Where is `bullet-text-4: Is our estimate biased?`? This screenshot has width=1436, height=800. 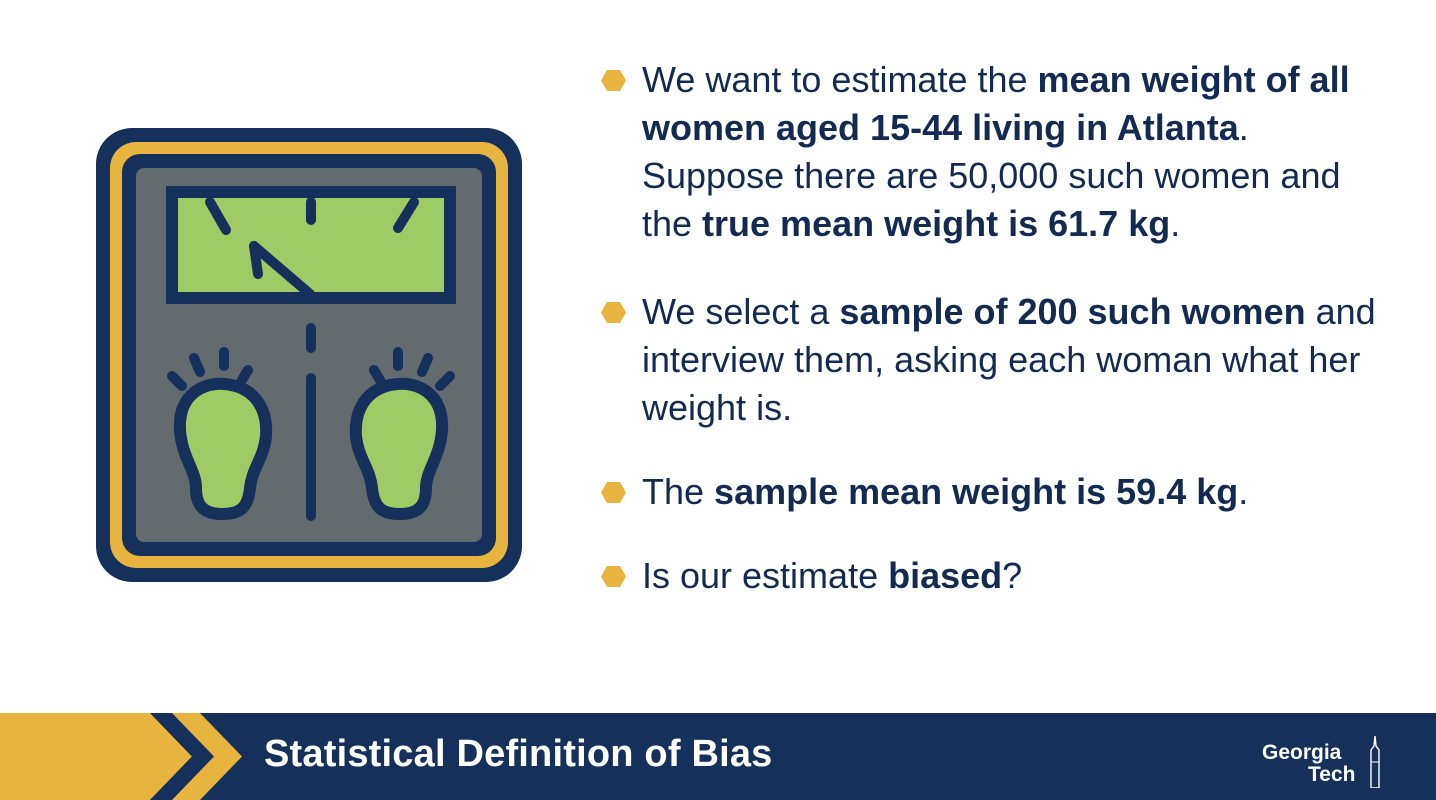 bullet-text-4: Is our estimate biased? is located at coordinates (832, 575).